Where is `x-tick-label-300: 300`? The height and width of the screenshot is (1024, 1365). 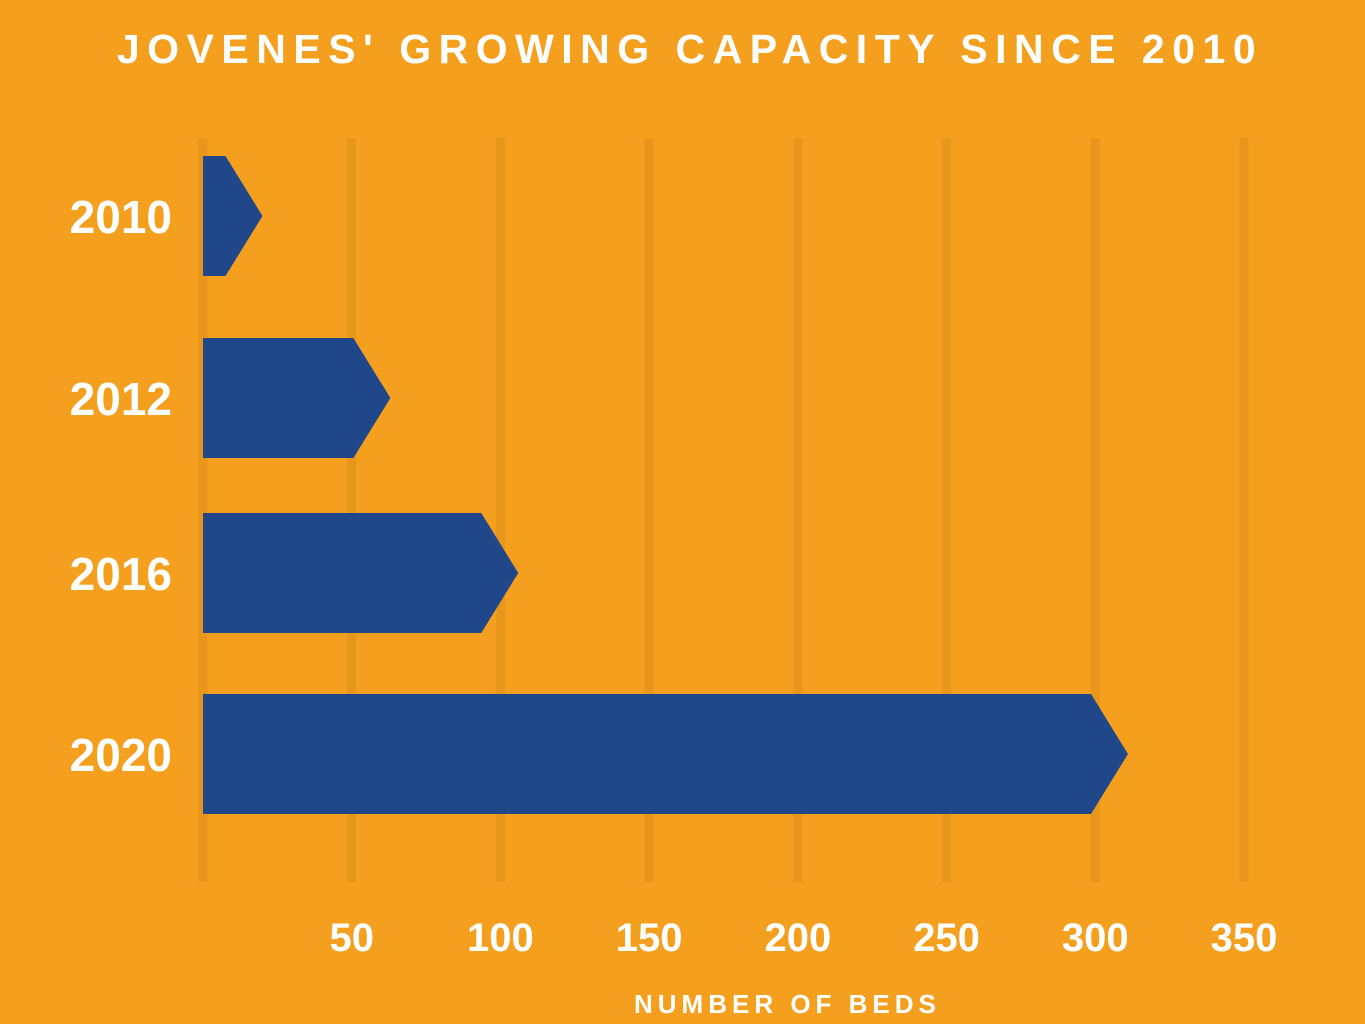
x-tick-label-300: 300 is located at coordinates (1095, 938).